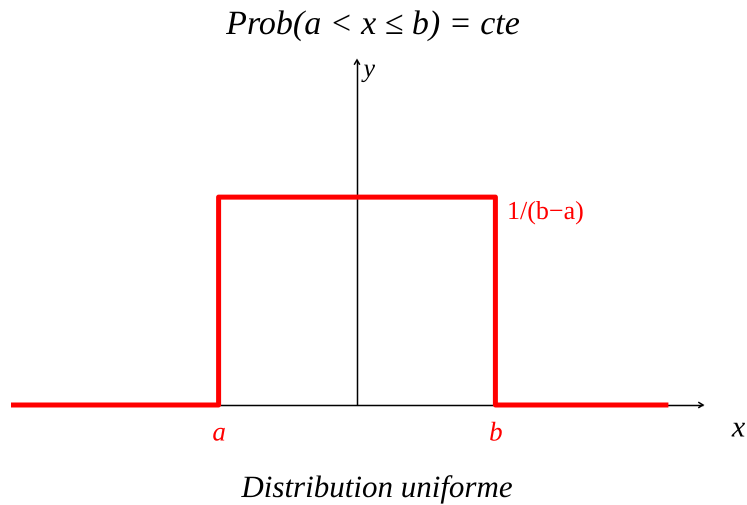 The height and width of the screenshot is (505, 747). I want to click on chart-title: Prob(a < x ≤ b) = cte, so click(372, 23).